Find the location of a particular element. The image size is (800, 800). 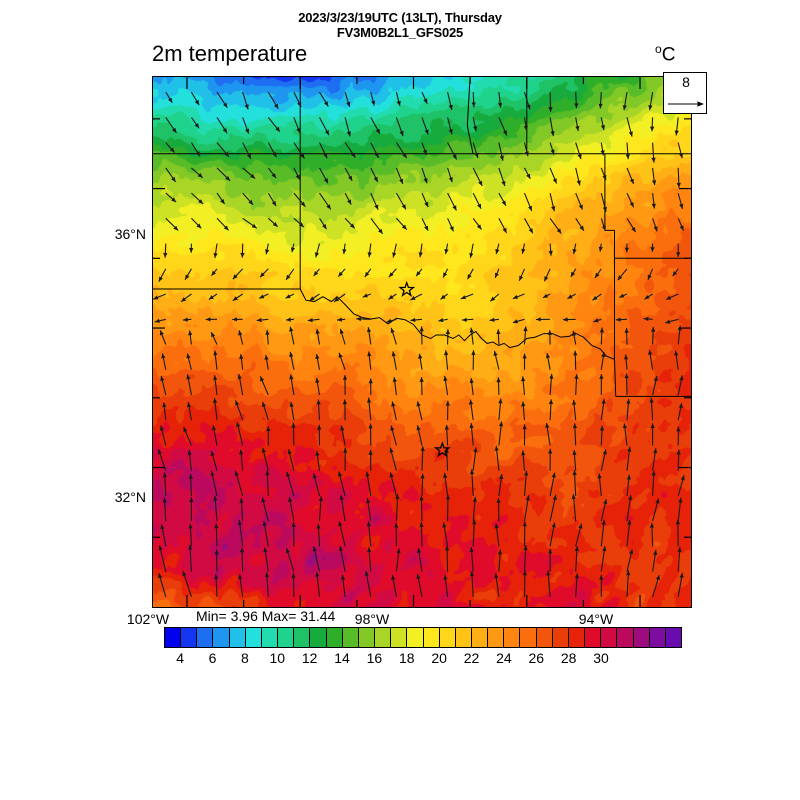

colorbar-tick: 16 is located at coordinates (374, 658).